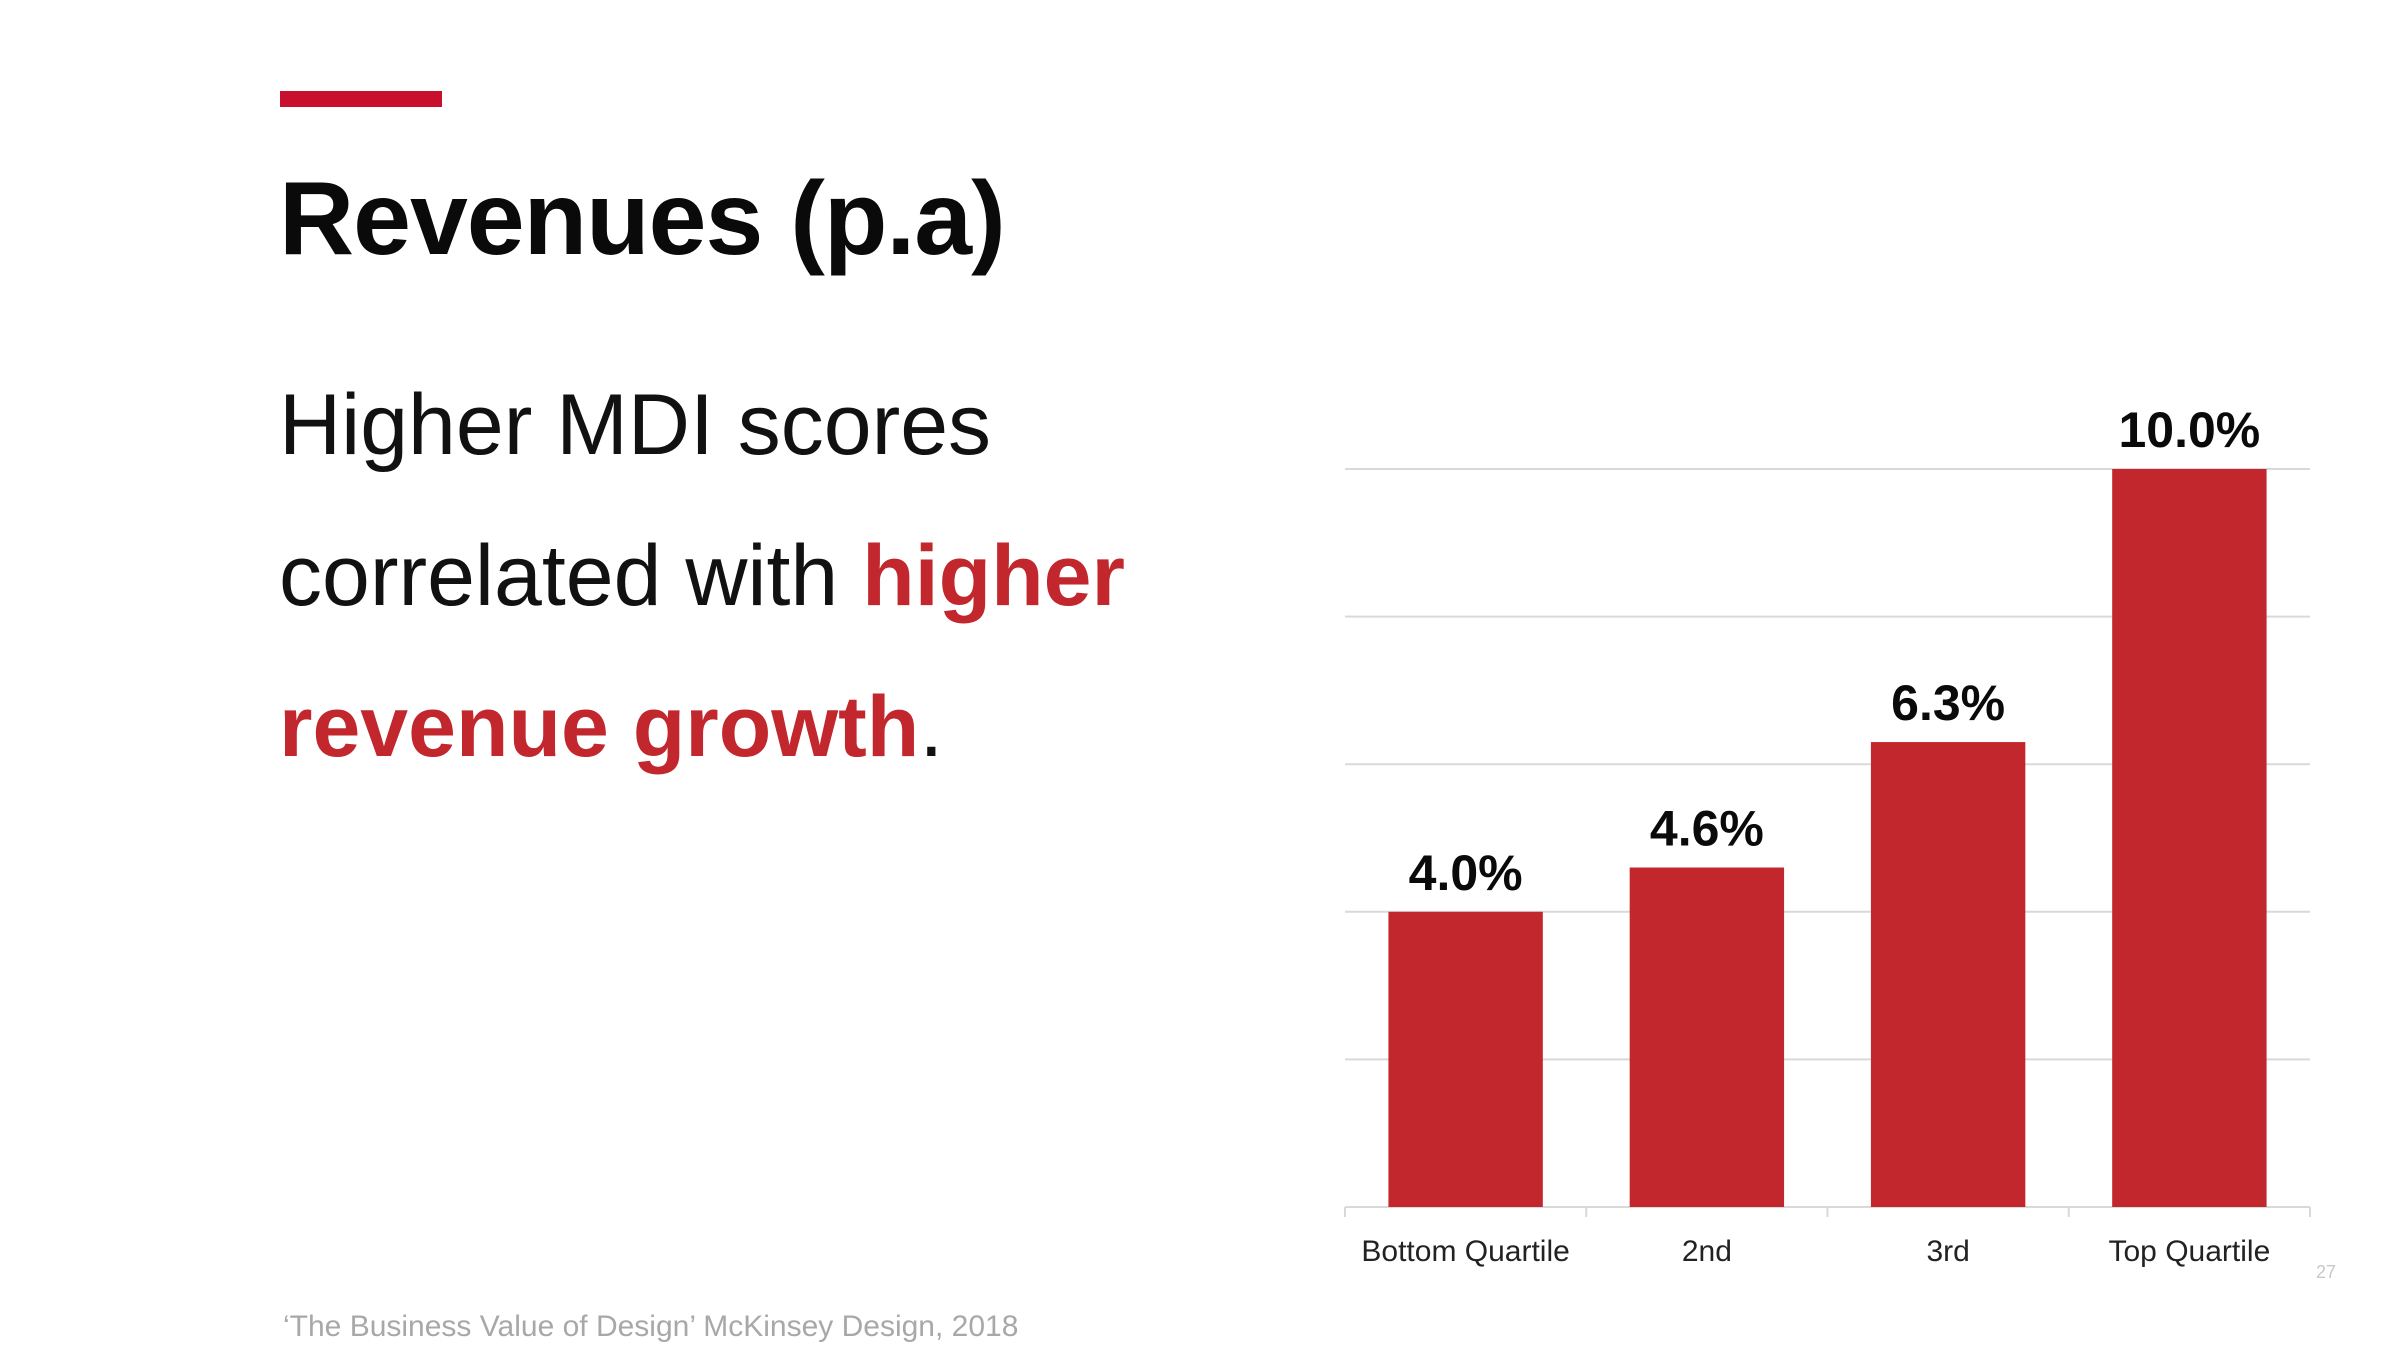 This screenshot has height=1350, width=2400. What do you see at coordinates (1466, 873) in the screenshot?
I see `data-label: 4.0%` at bounding box center [1466, 873].